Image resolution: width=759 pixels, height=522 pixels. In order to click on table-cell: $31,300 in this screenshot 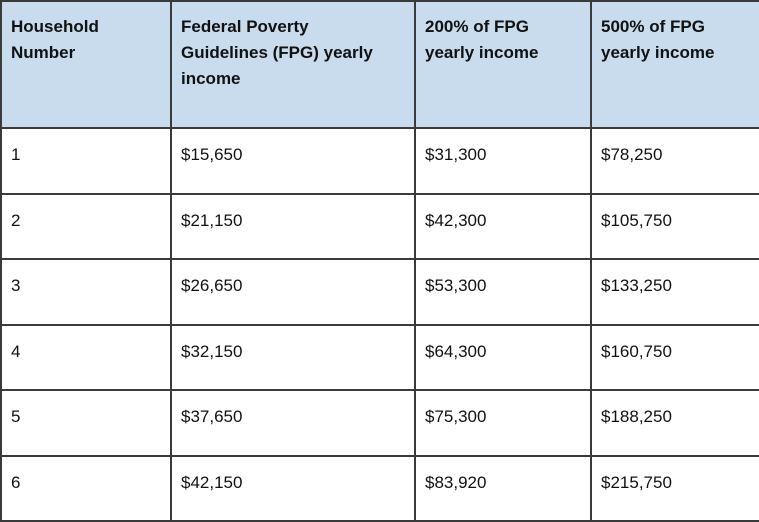, I will do `click(503, 161)`.